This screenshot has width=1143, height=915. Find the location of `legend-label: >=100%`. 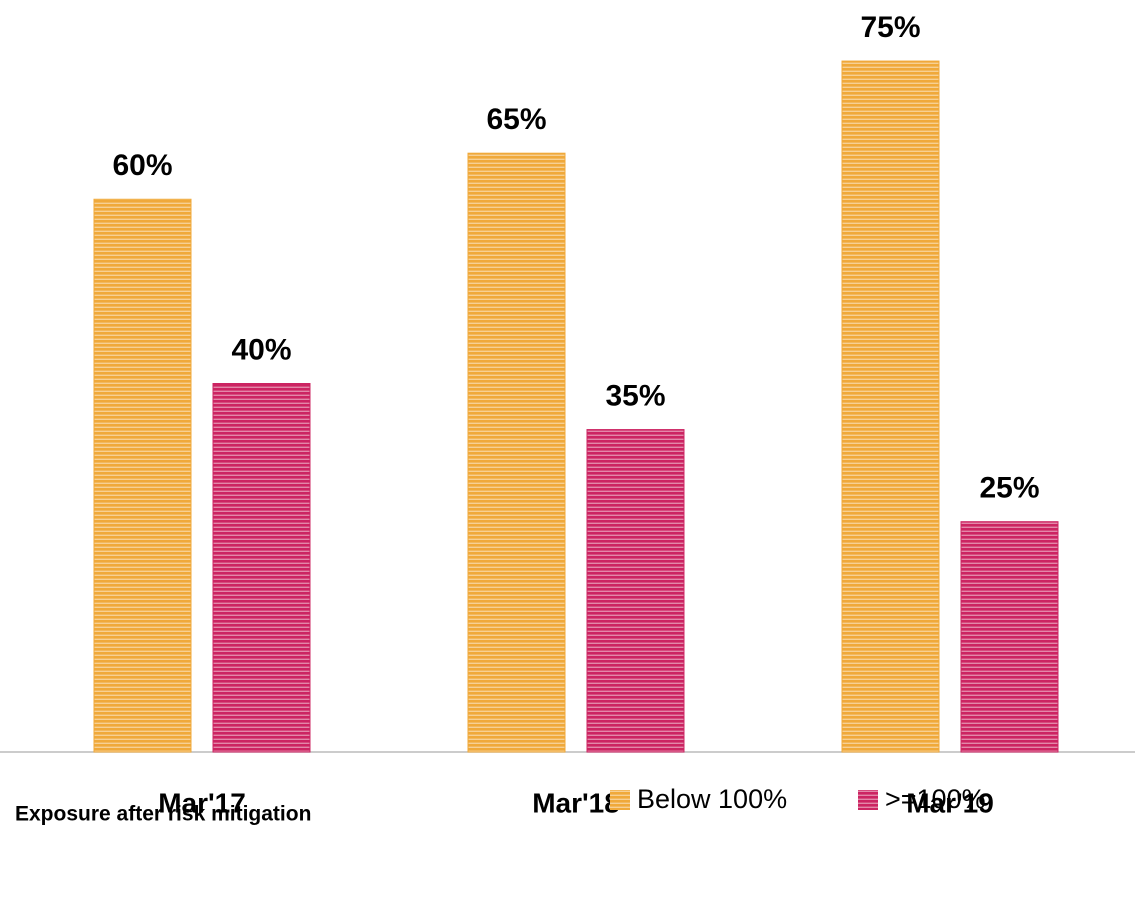

legend-label: >=100% is located at coordinates (935, 799).